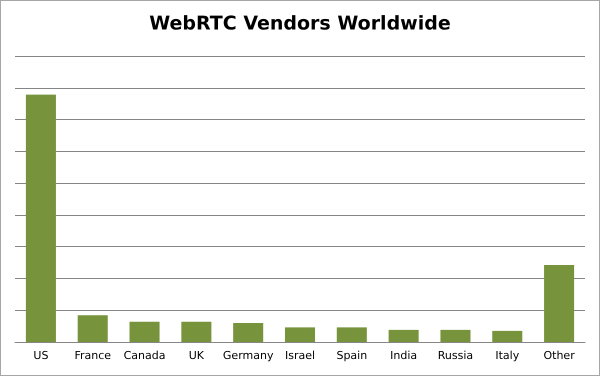  Describe the element at coordinates (559, 355) in the screenshot. I see `x-tick-label: Other` at that location.